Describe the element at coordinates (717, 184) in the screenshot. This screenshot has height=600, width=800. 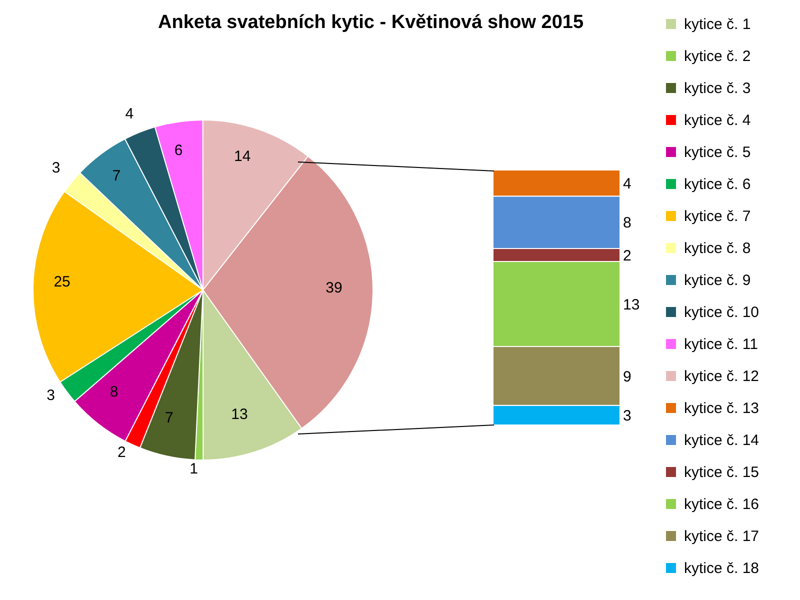
I see `legend-label: kytice č. 6` at that location.